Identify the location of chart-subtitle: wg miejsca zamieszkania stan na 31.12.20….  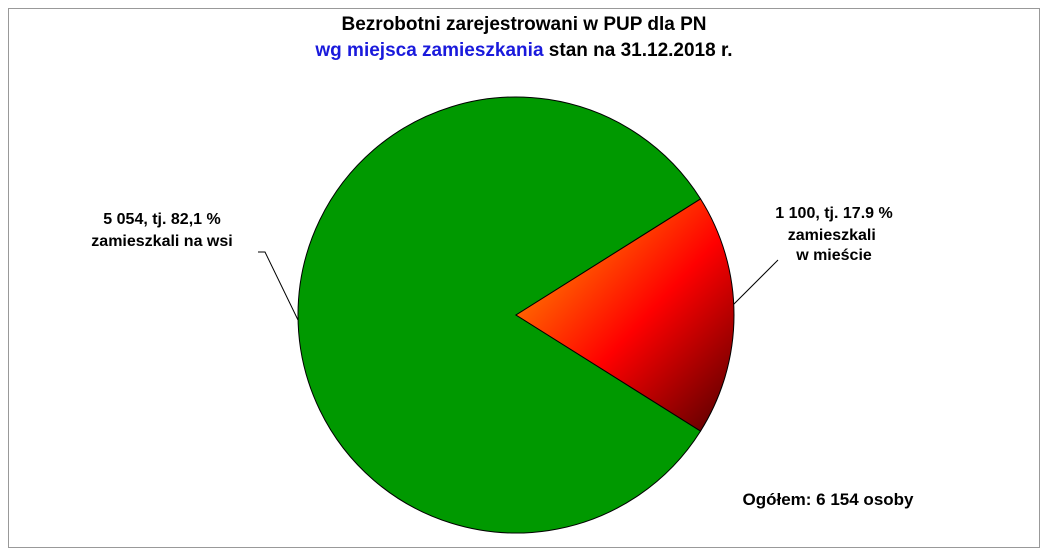
(523, 50).